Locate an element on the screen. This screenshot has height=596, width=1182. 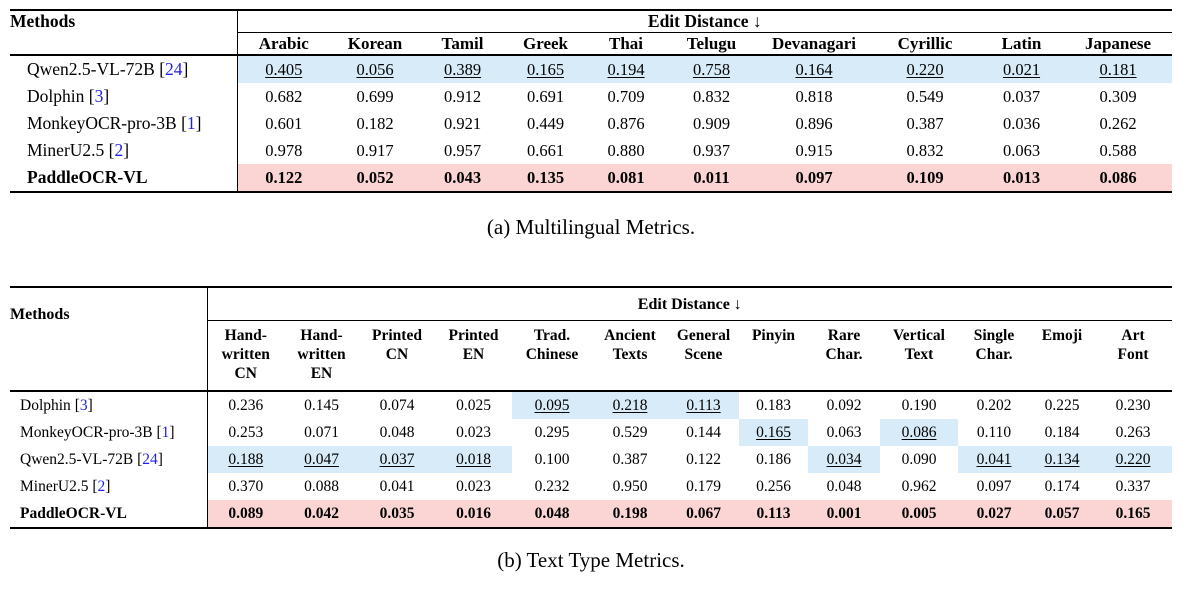
metric-cell: 0.181 is located at coordinates (1118, 69).